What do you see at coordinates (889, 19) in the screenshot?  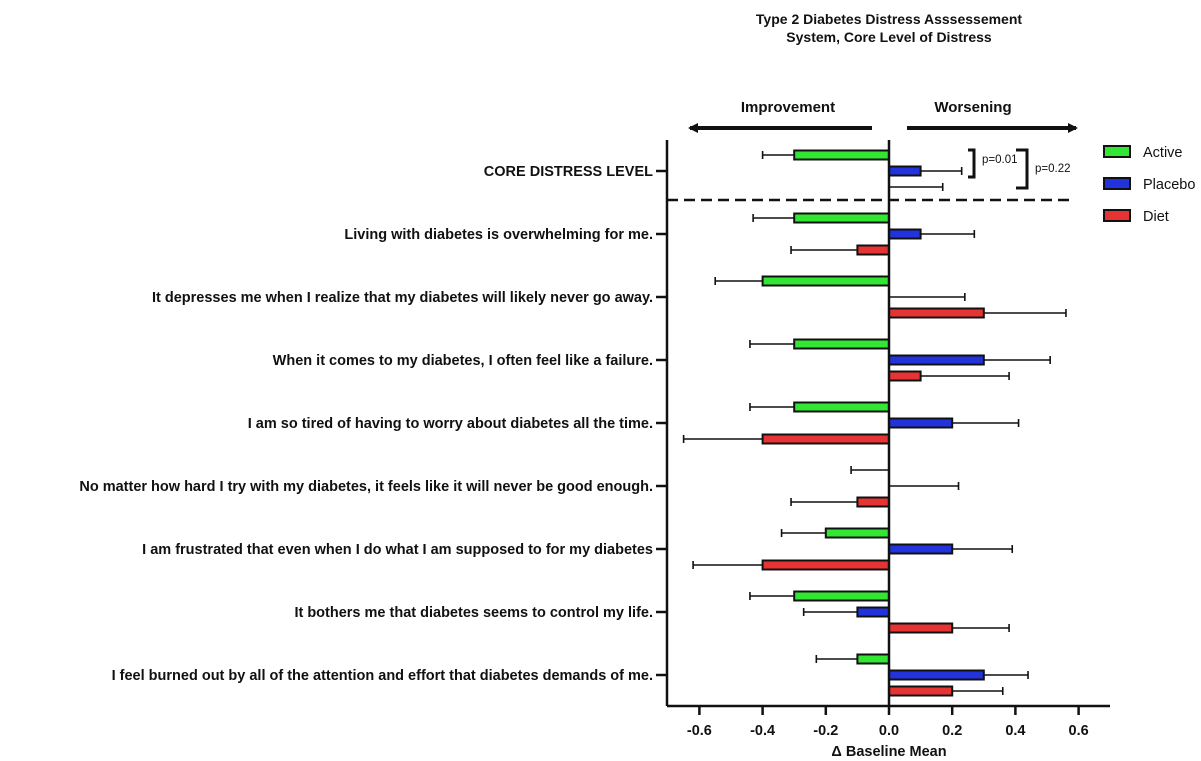 I see `chart-title-line-1: Type 2 Diabetes Distress Asssessement` at bounding box center [889, 19].